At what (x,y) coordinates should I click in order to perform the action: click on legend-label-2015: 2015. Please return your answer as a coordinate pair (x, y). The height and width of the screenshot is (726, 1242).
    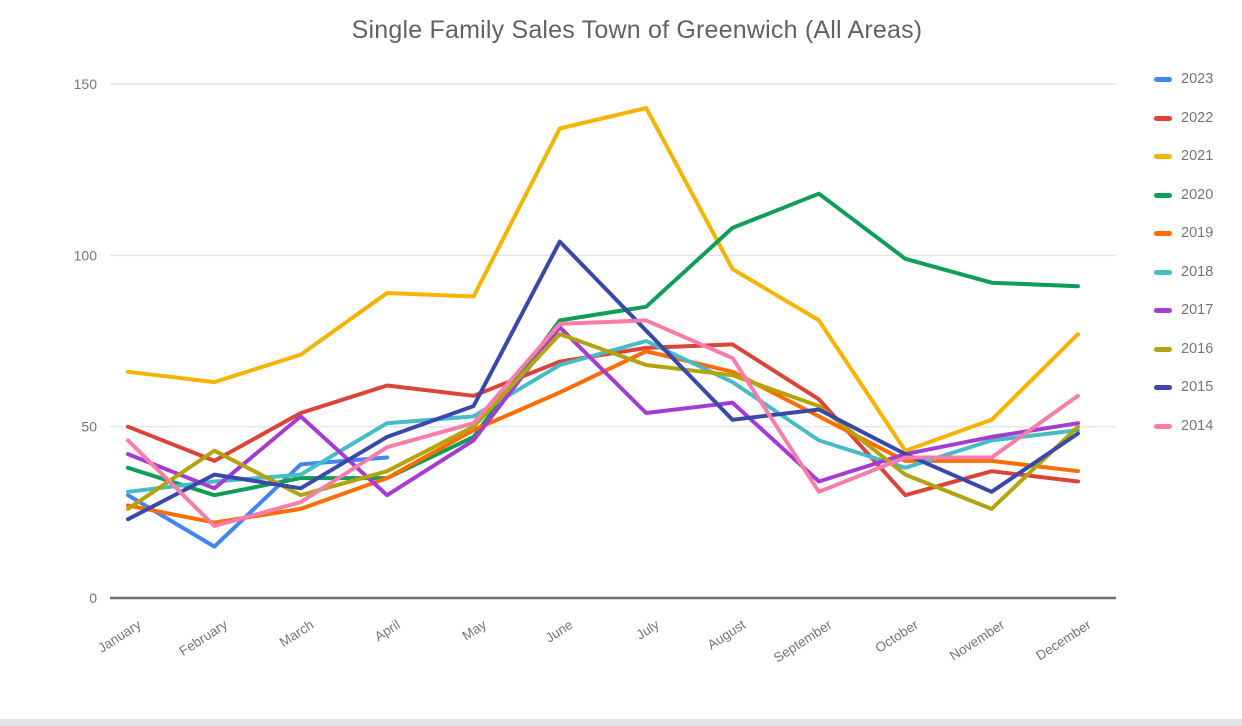
    Looking at the image, I should click on (1197, 387).